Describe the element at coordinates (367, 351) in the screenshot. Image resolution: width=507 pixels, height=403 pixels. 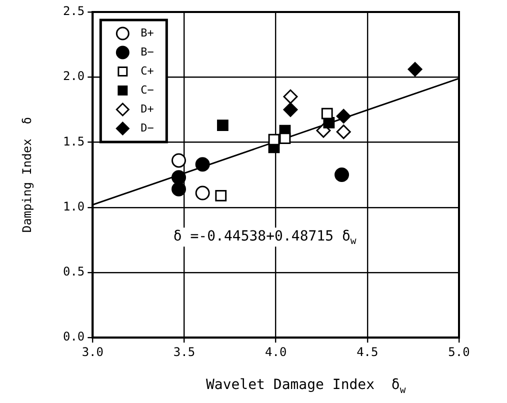
I see `x-tick-label: 4.5` at that location.